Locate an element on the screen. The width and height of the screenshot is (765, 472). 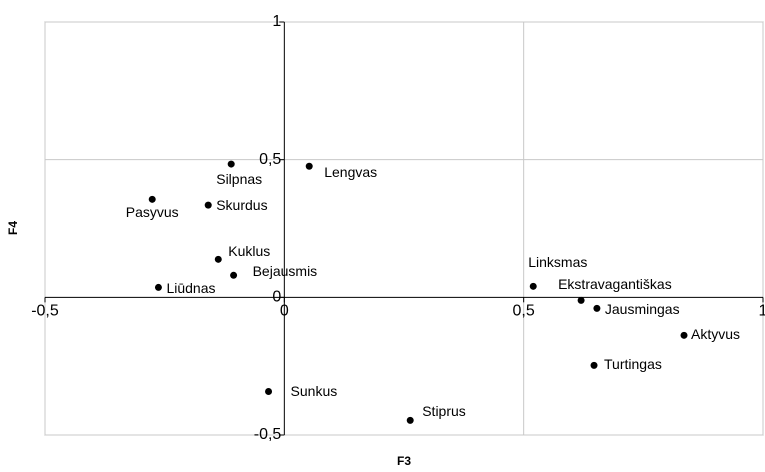
y-tick-label: 0 is located at coordinates (276, 297).